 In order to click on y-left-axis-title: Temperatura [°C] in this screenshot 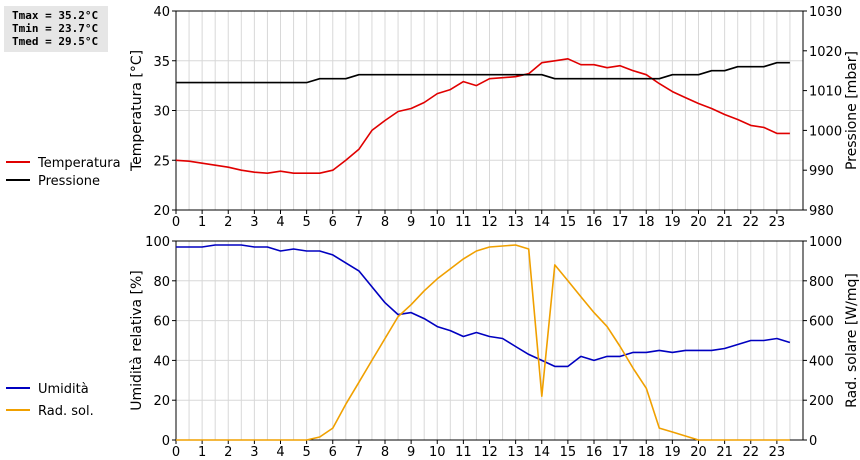, I will do `click(137, 111)`.